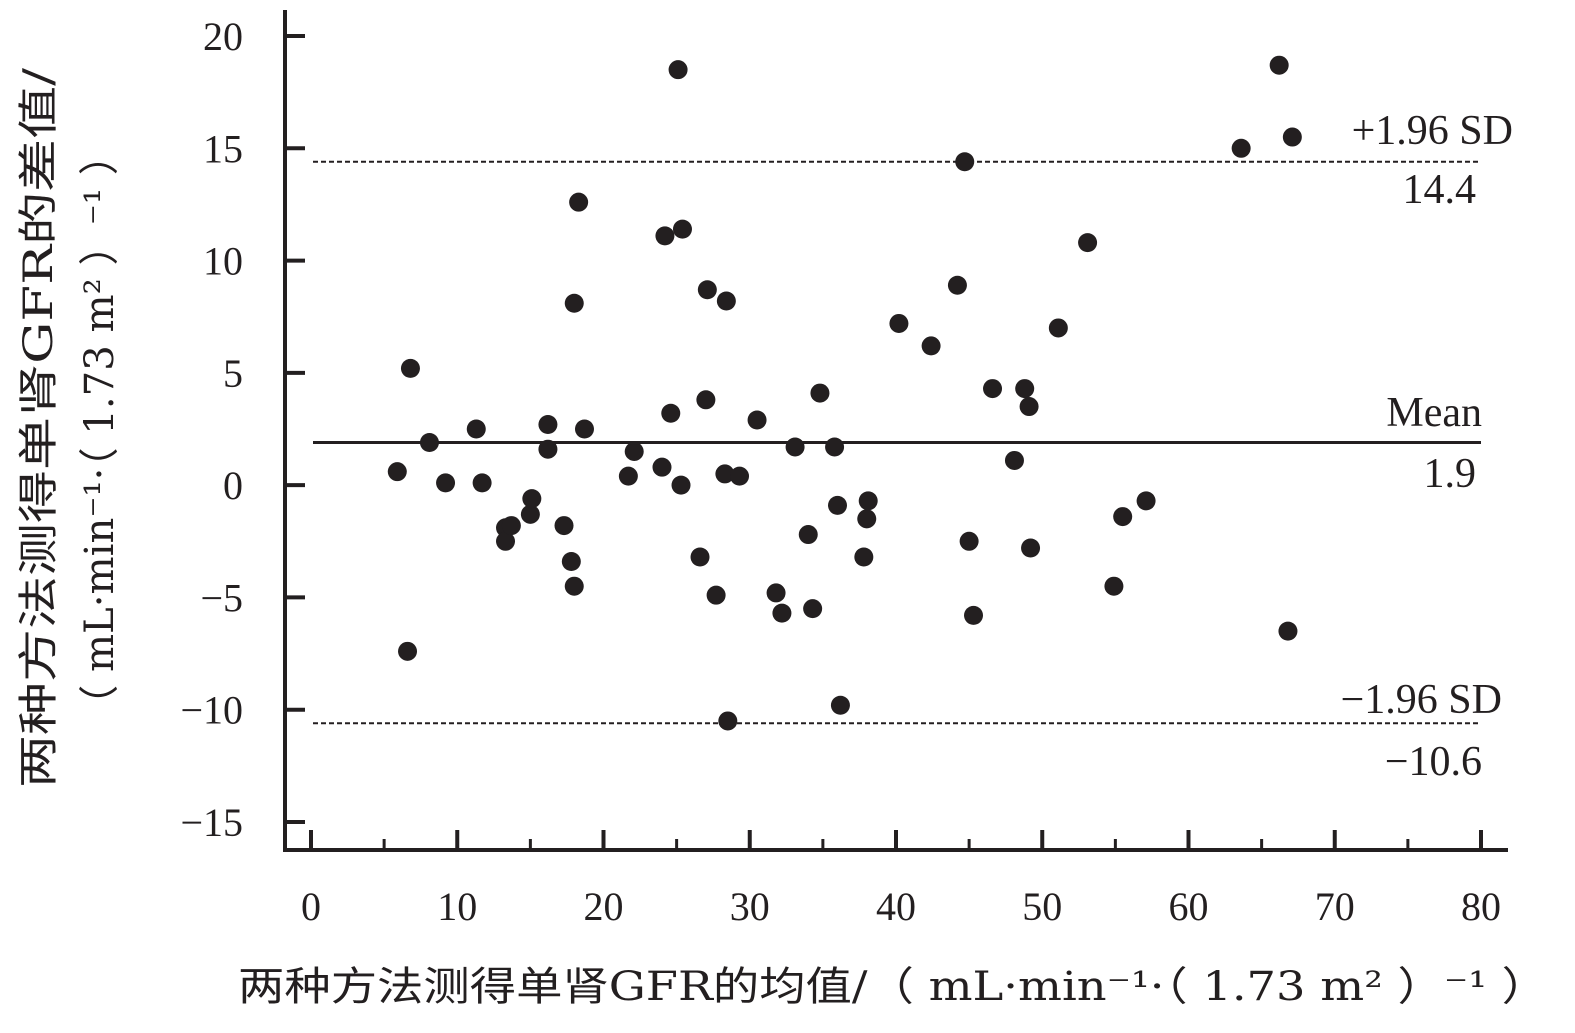  Describe the element at coordinates (221, 597) in the screenshot. I see `y-tick-label: −5` at that location.